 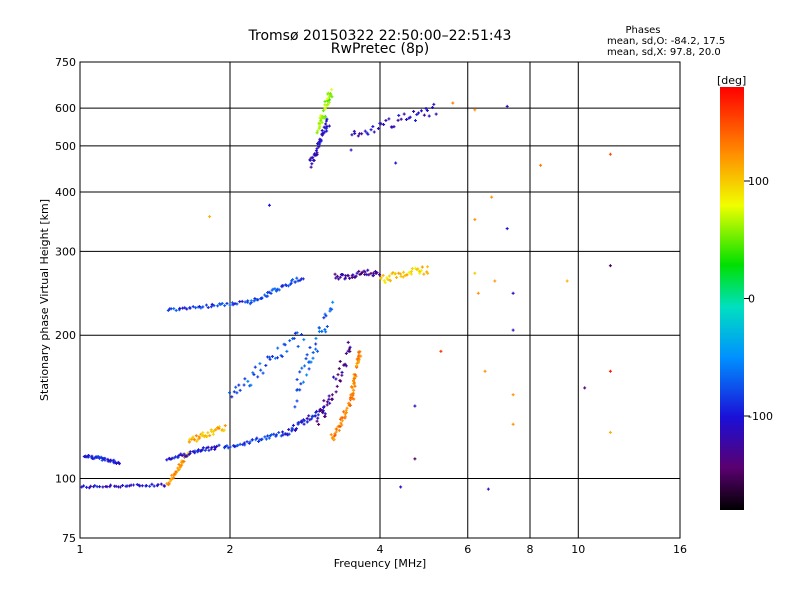 I want to click on y-tick-label: 200, so click(x=65, y=335).